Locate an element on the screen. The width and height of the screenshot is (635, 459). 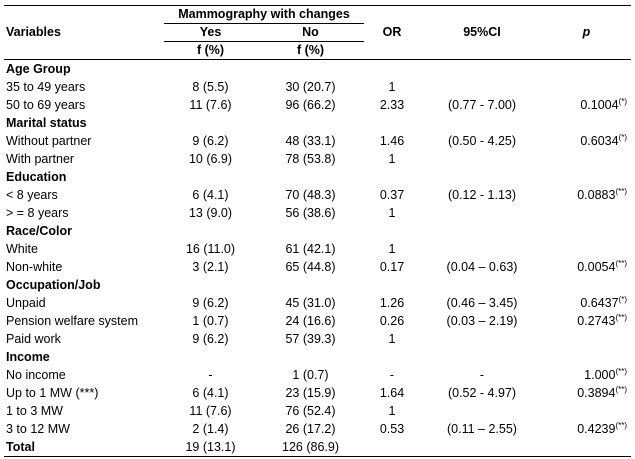
section-title: Education is located at coordinates (36, 177).